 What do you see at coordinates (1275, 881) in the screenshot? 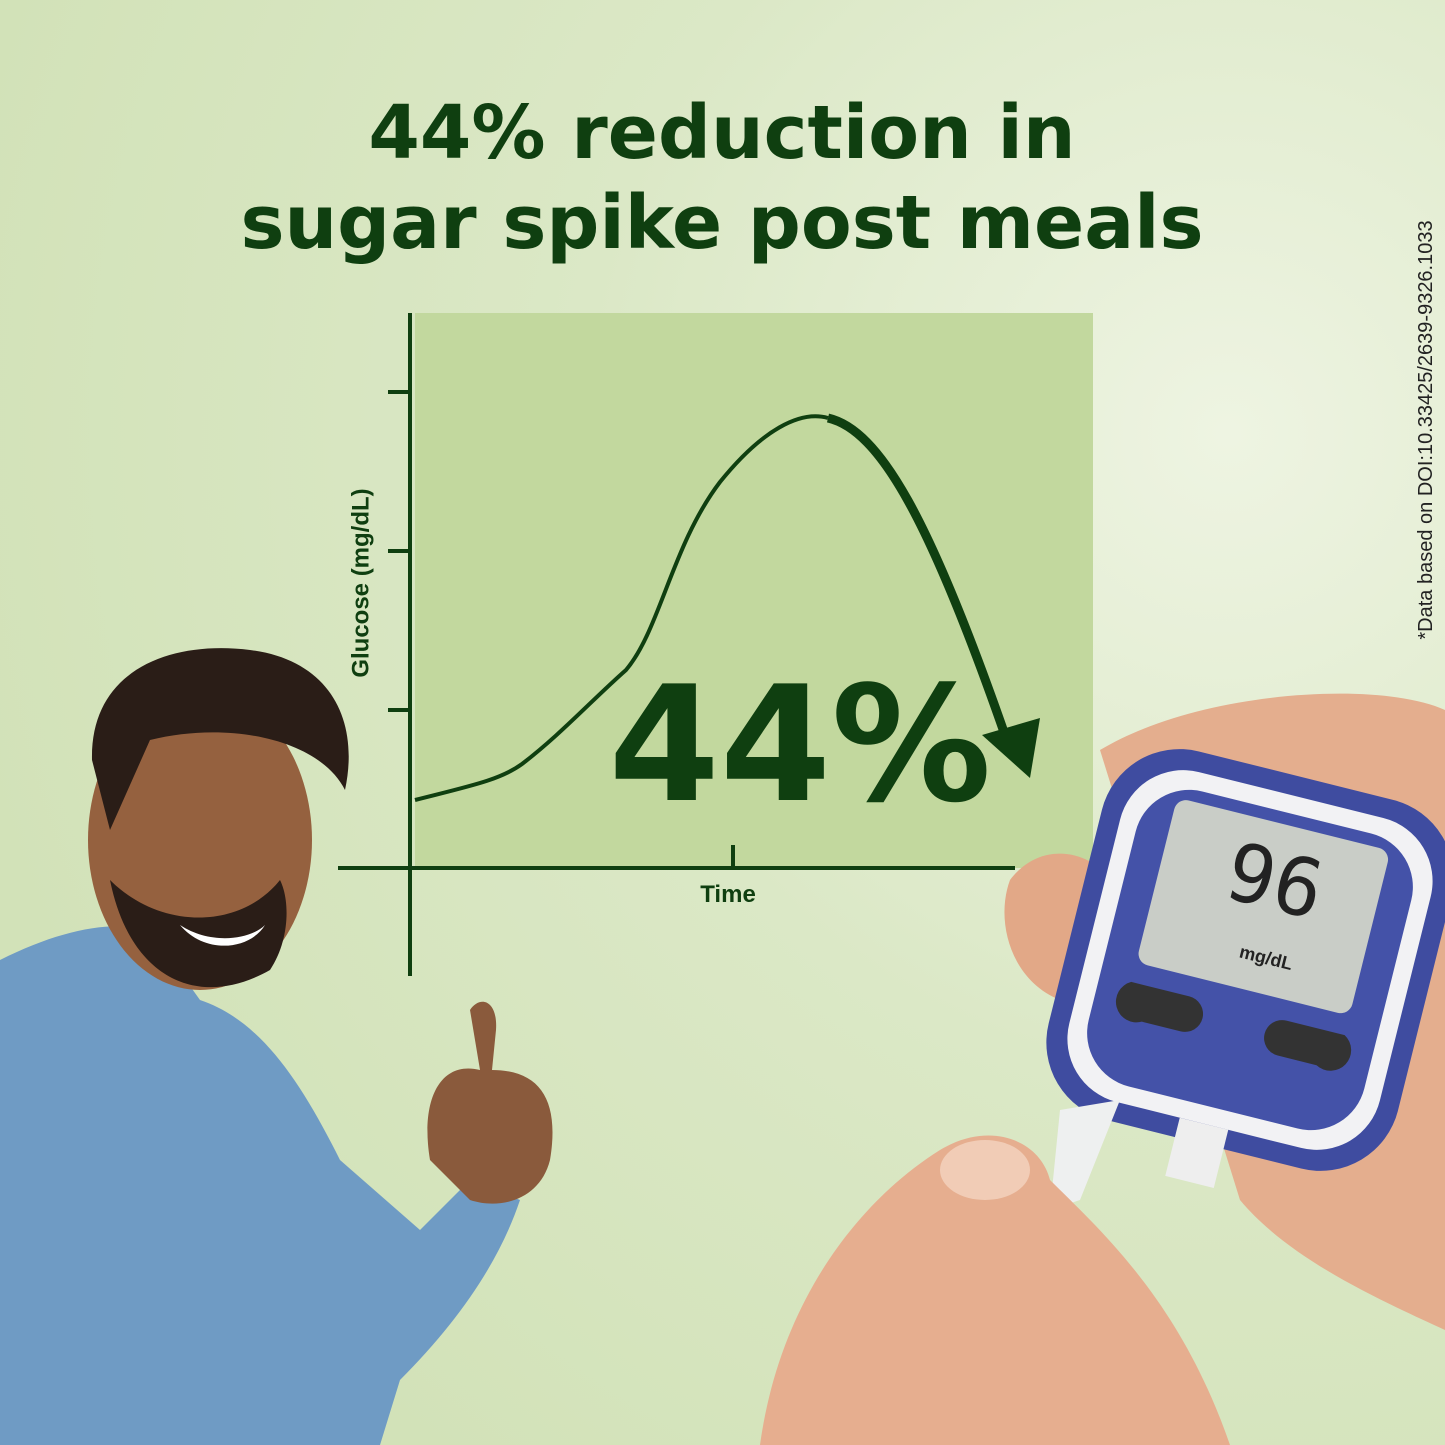
I see `meter-reading: 96` at bounding box center [1275, 881].